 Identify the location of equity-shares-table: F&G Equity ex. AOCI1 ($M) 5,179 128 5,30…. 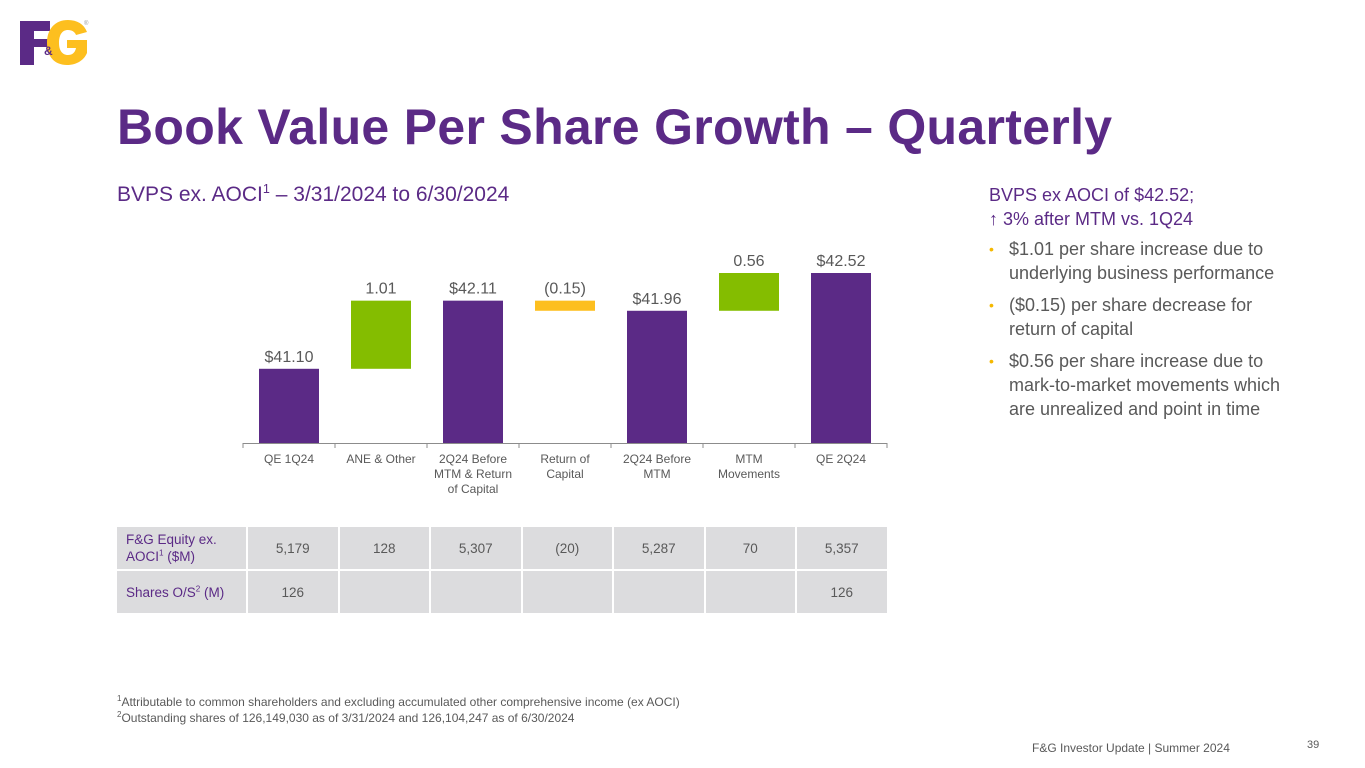
(502, 570).